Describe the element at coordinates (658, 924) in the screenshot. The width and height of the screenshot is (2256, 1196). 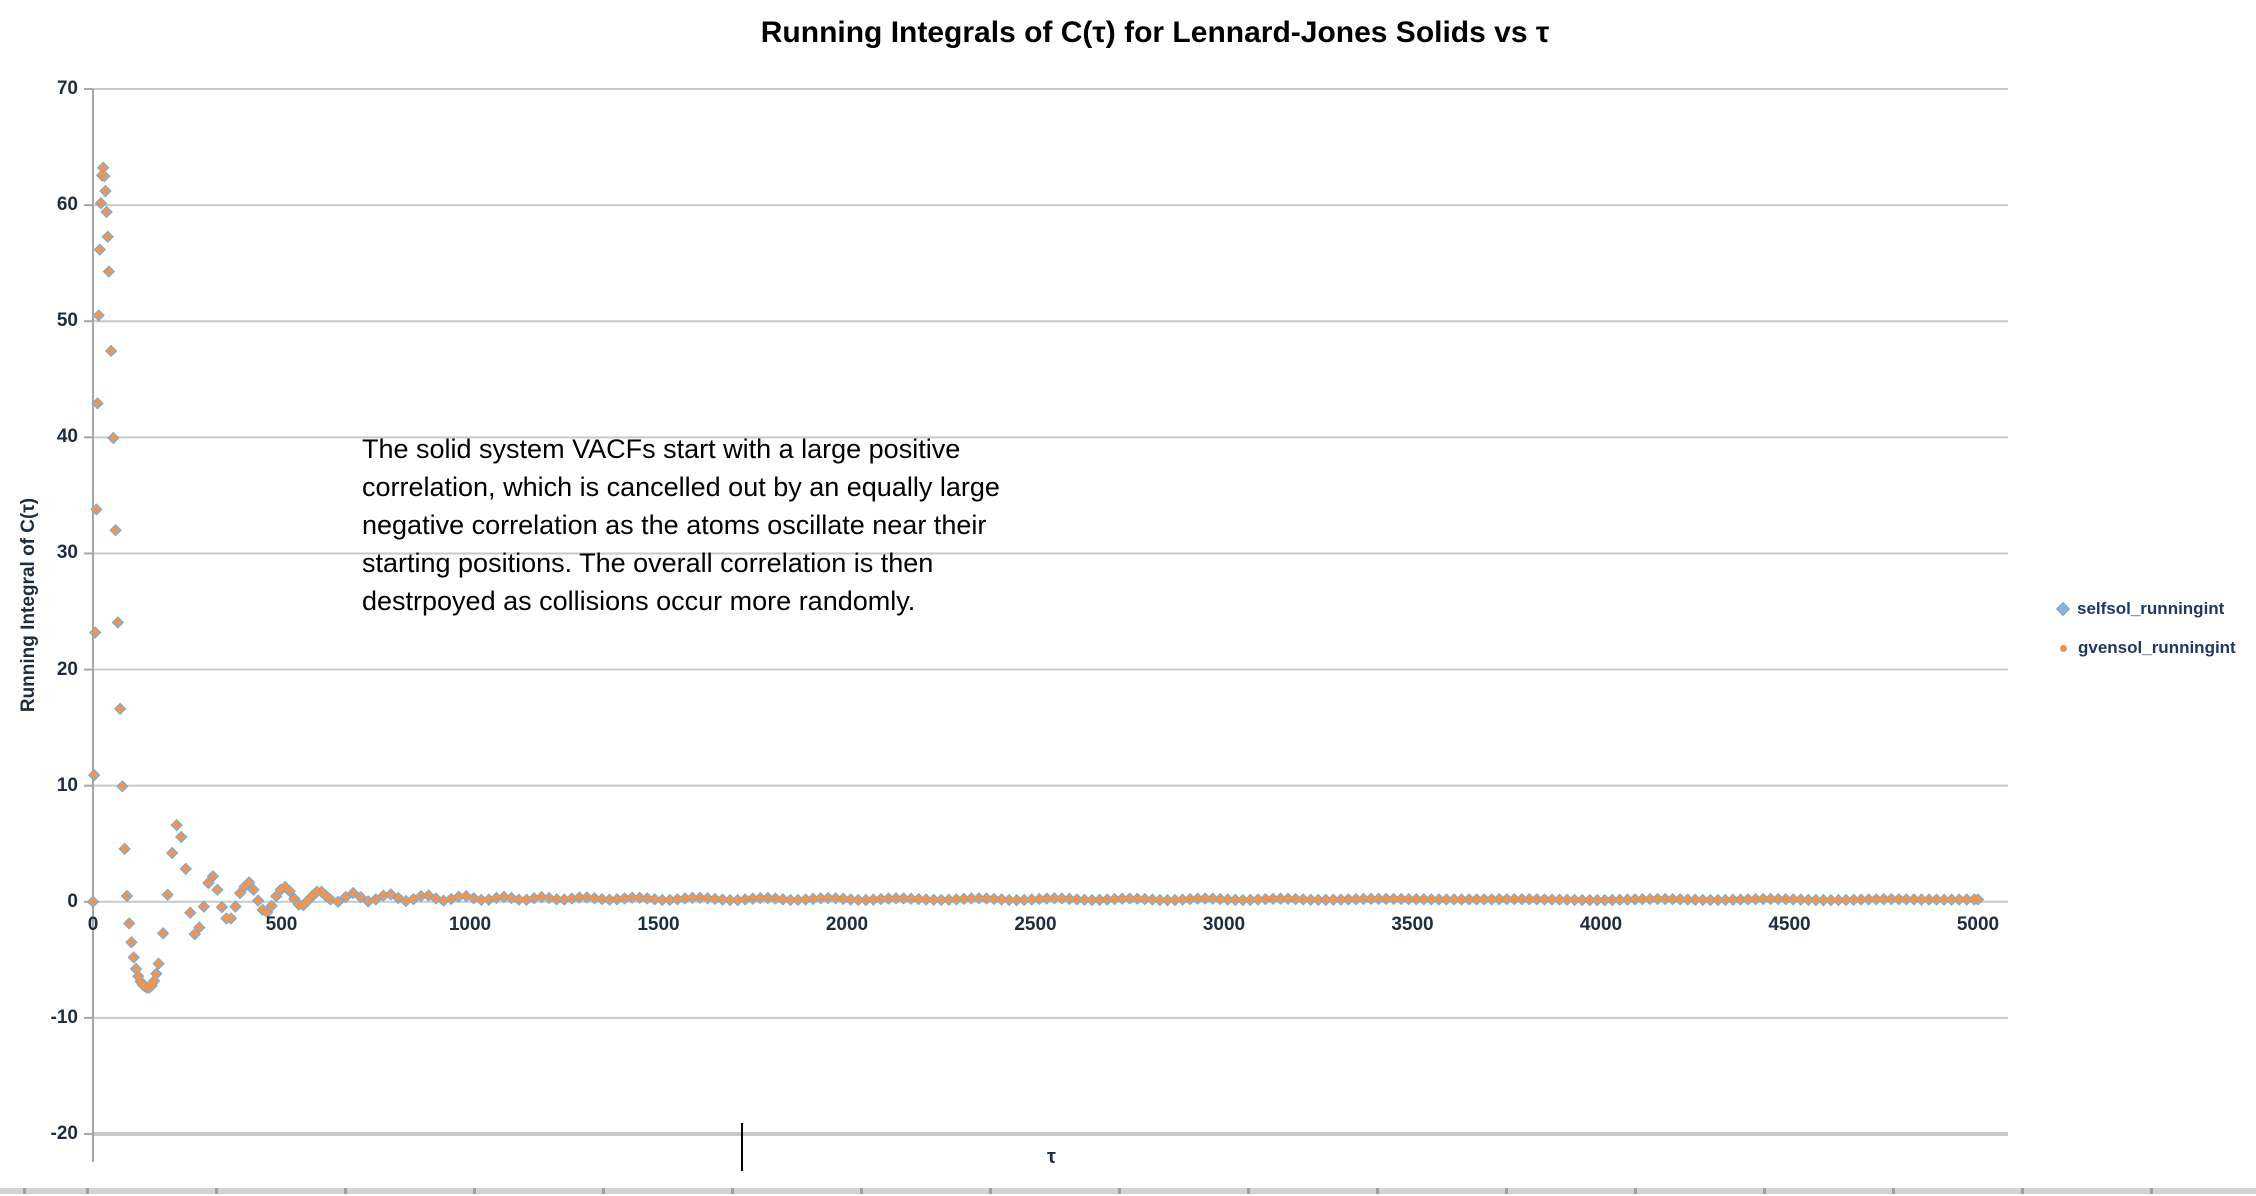
I see `x-tick-label: 1500` at that location.